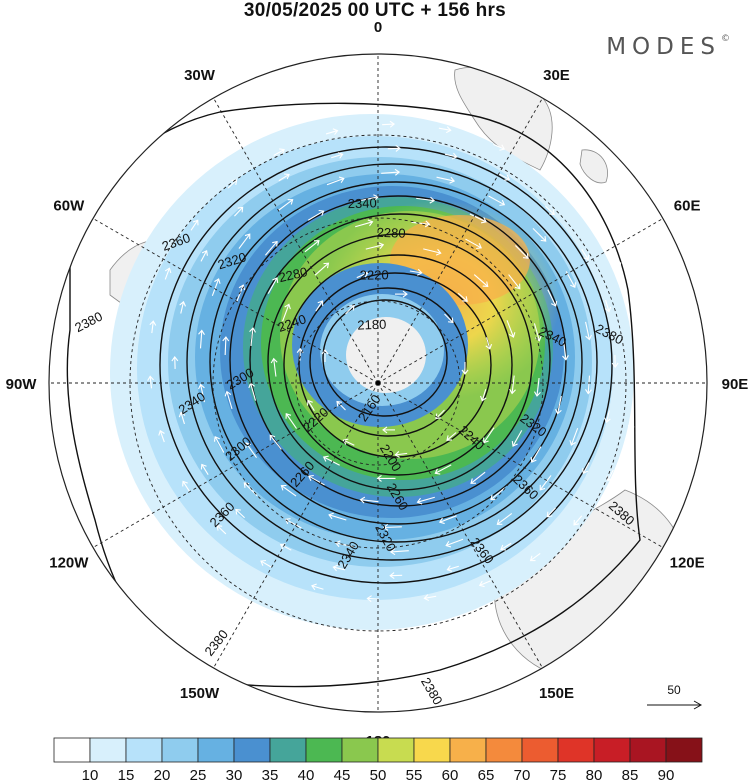 The width and height of the screenshot is (750, 782). Describe the element at coordinates (22, 384) in the screenshot. I see `longitude-label: 90W` at that location.